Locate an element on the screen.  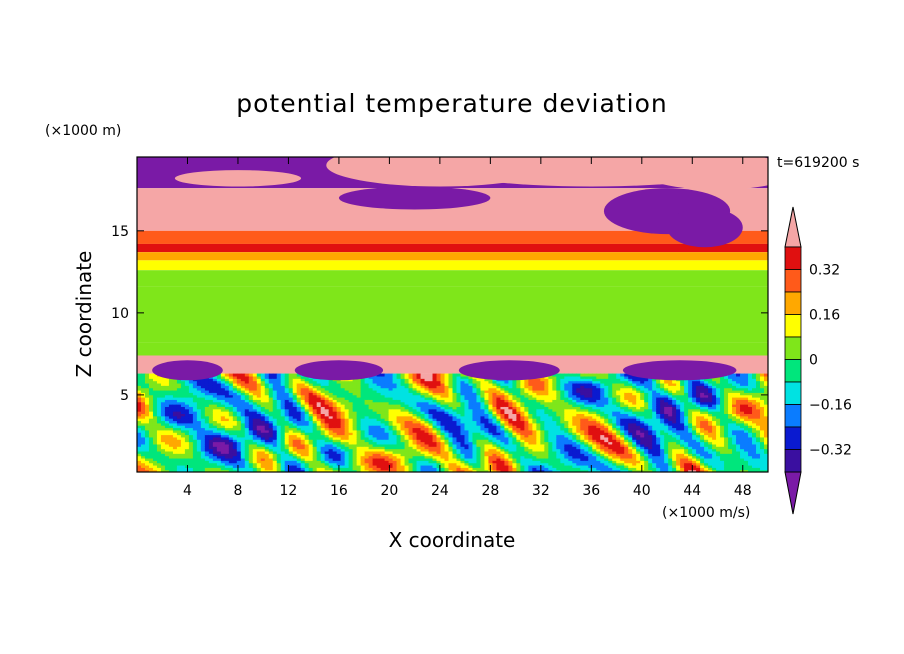
x-tick-label-6: 28 is located at coordinates (490, 491).